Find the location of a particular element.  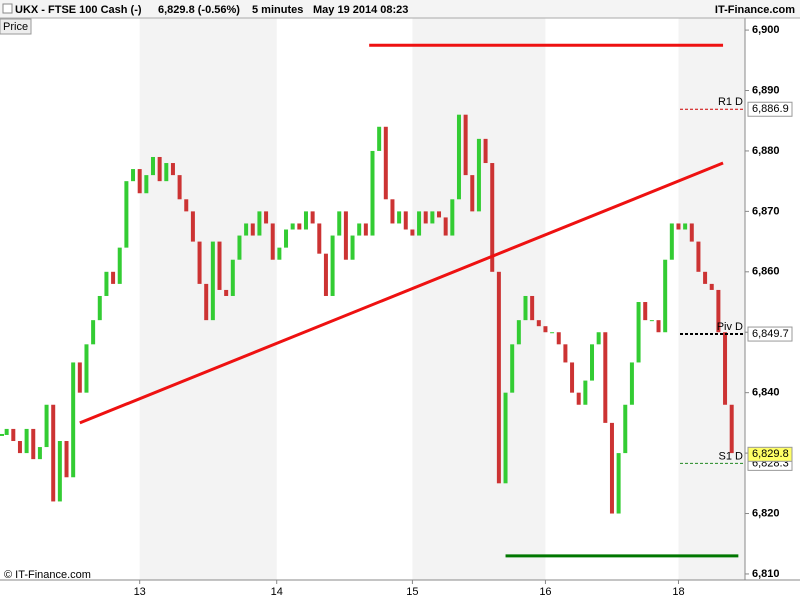

header-icon is located at coordinates (7, 8).